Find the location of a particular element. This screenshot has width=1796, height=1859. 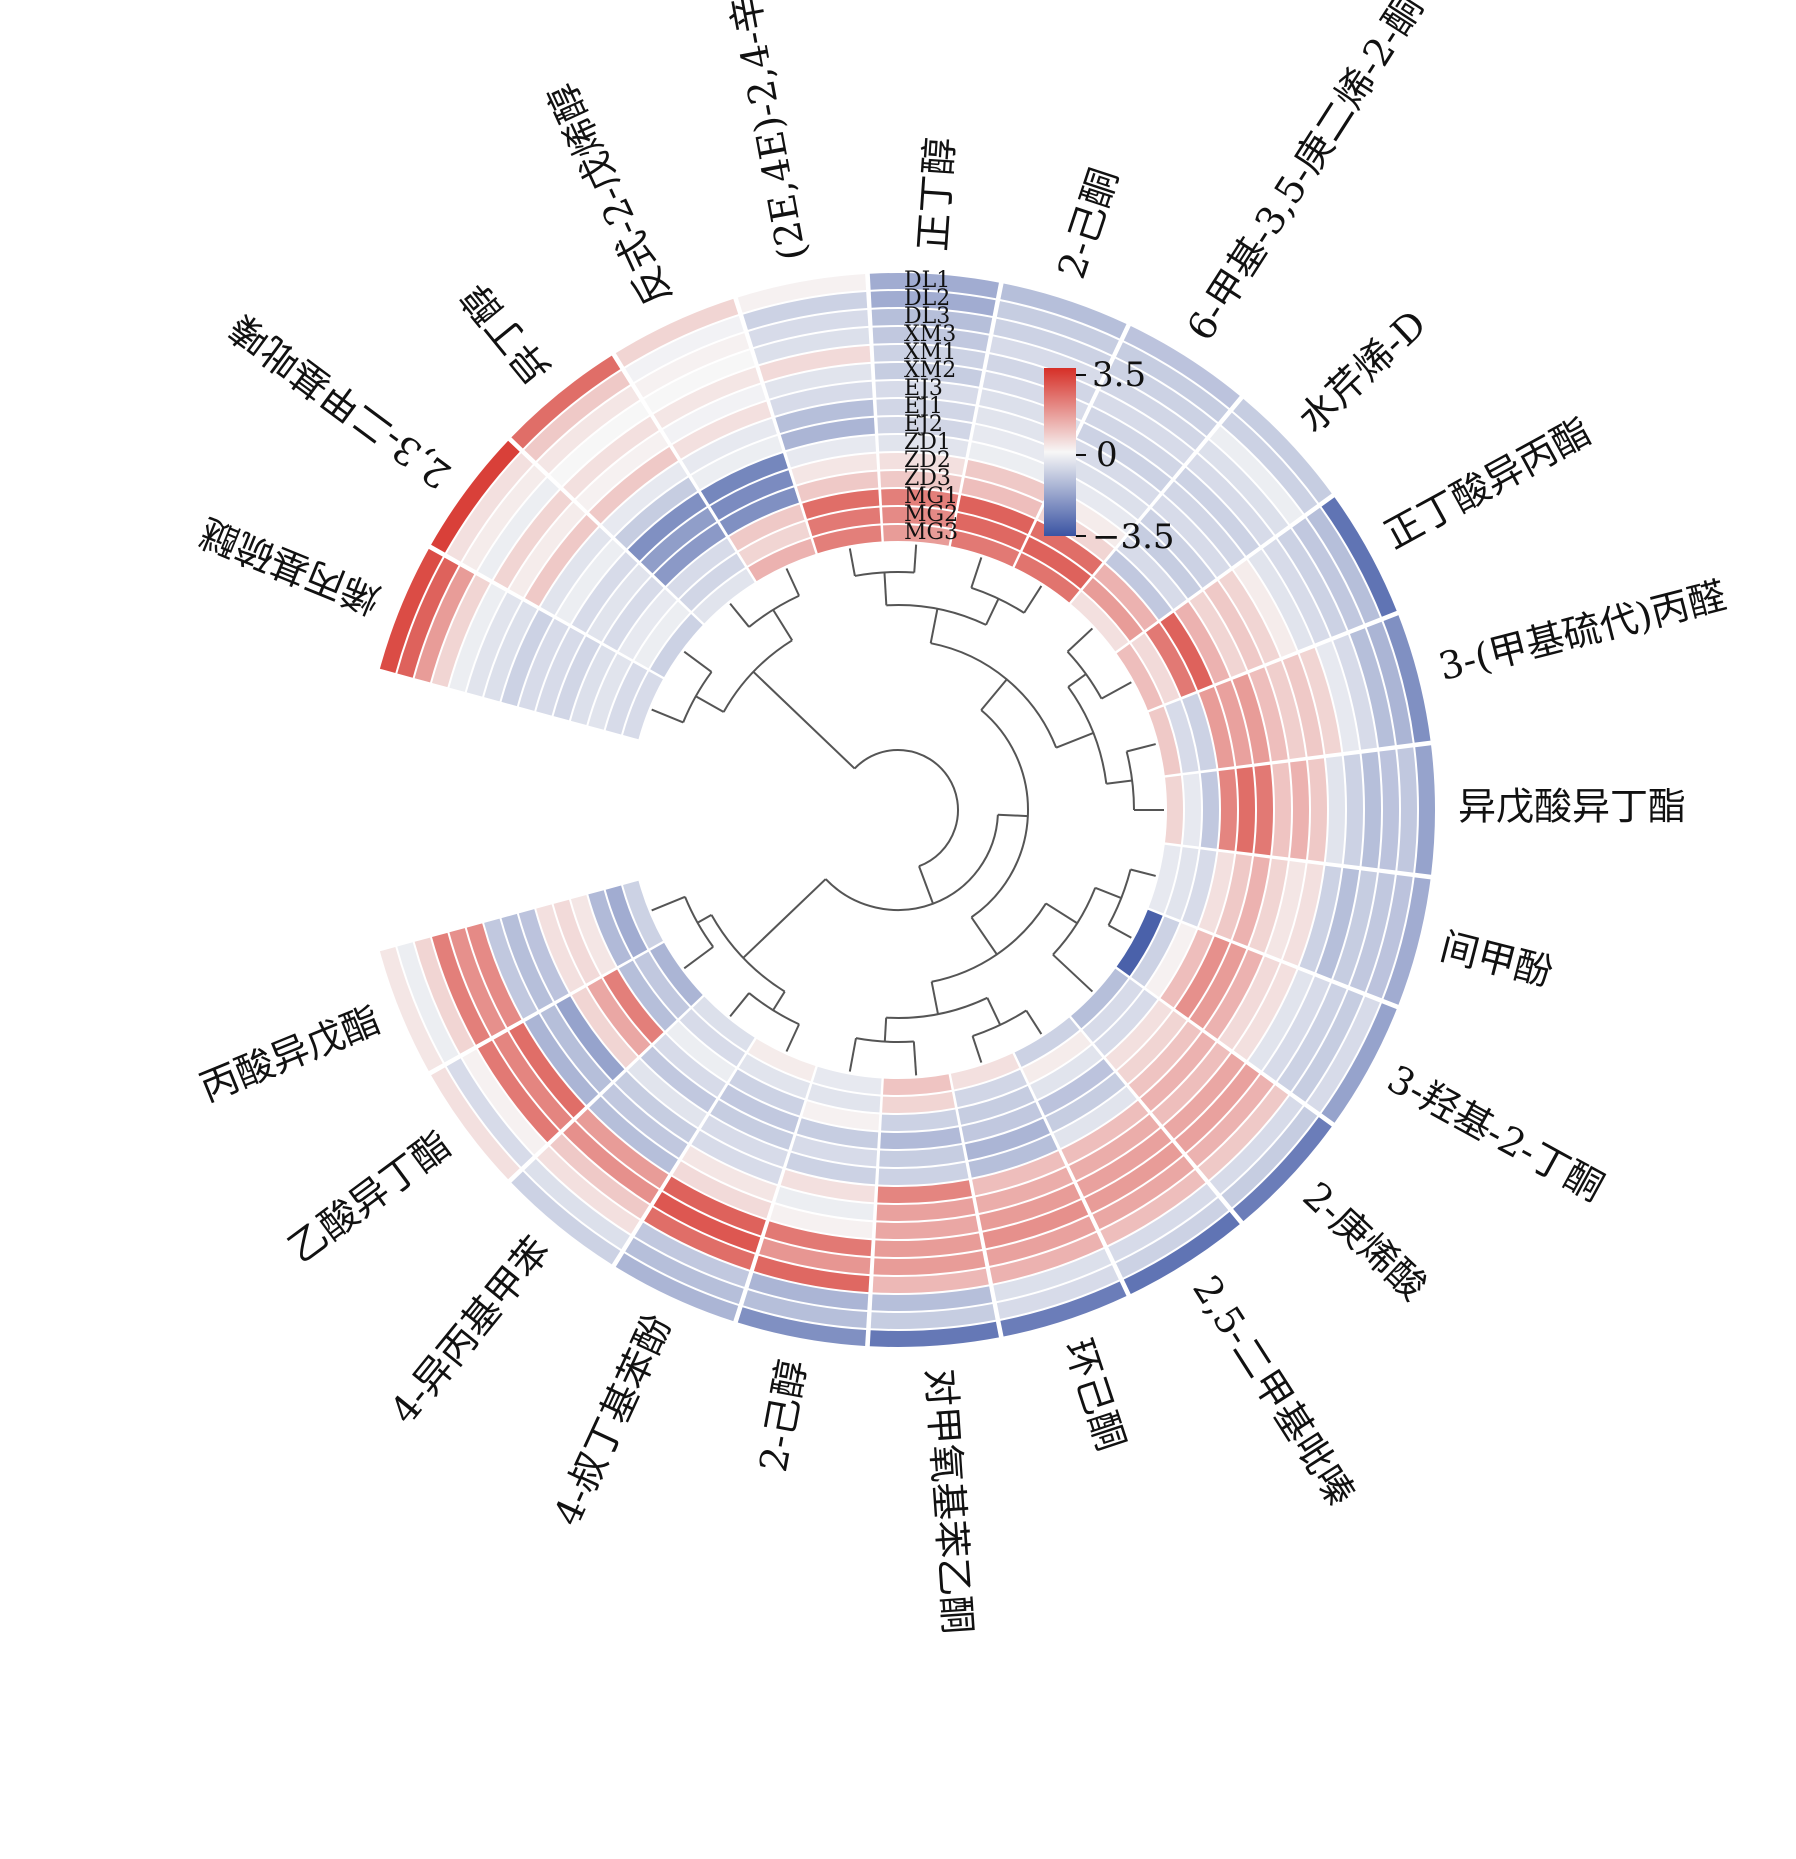

sample-label: EJ3 is located at coordinates (923, 388).